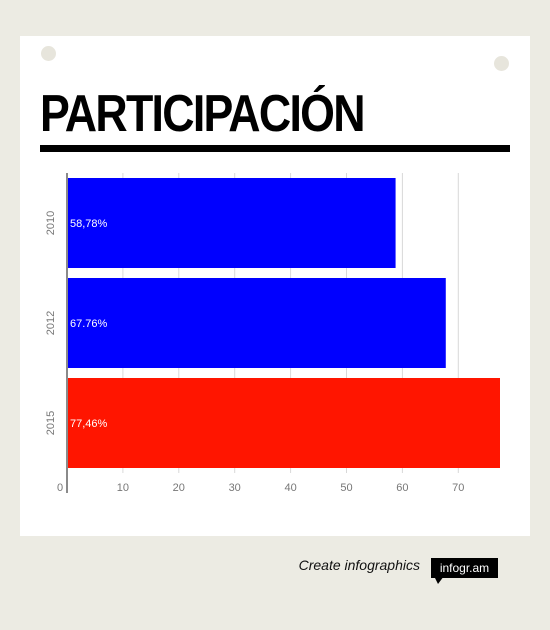  I want to click on category-label: 2015, so click(51, 423).